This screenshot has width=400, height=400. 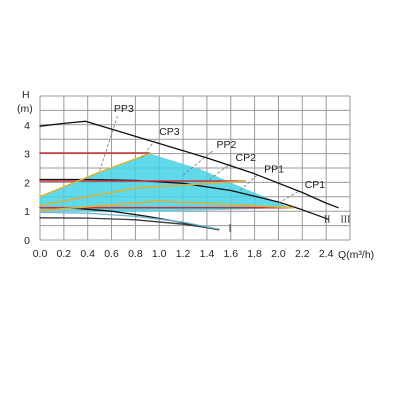 I want to click on x-tick-label: 1.8, so click(x=254, y=254).